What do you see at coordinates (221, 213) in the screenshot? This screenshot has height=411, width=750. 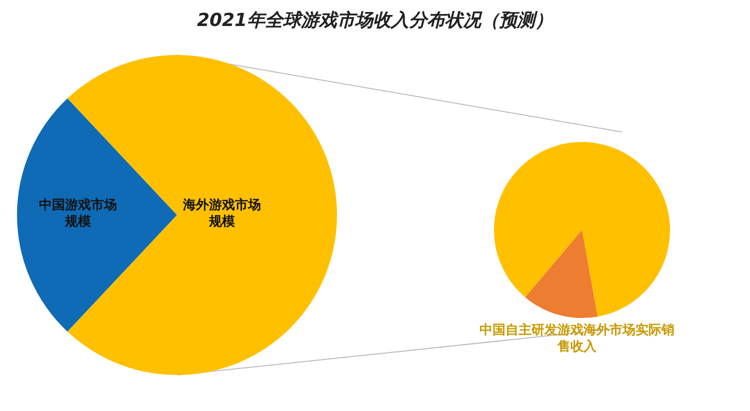 I see `slice-label: 海外游戏市场规模` at bounding box center [221, 213].